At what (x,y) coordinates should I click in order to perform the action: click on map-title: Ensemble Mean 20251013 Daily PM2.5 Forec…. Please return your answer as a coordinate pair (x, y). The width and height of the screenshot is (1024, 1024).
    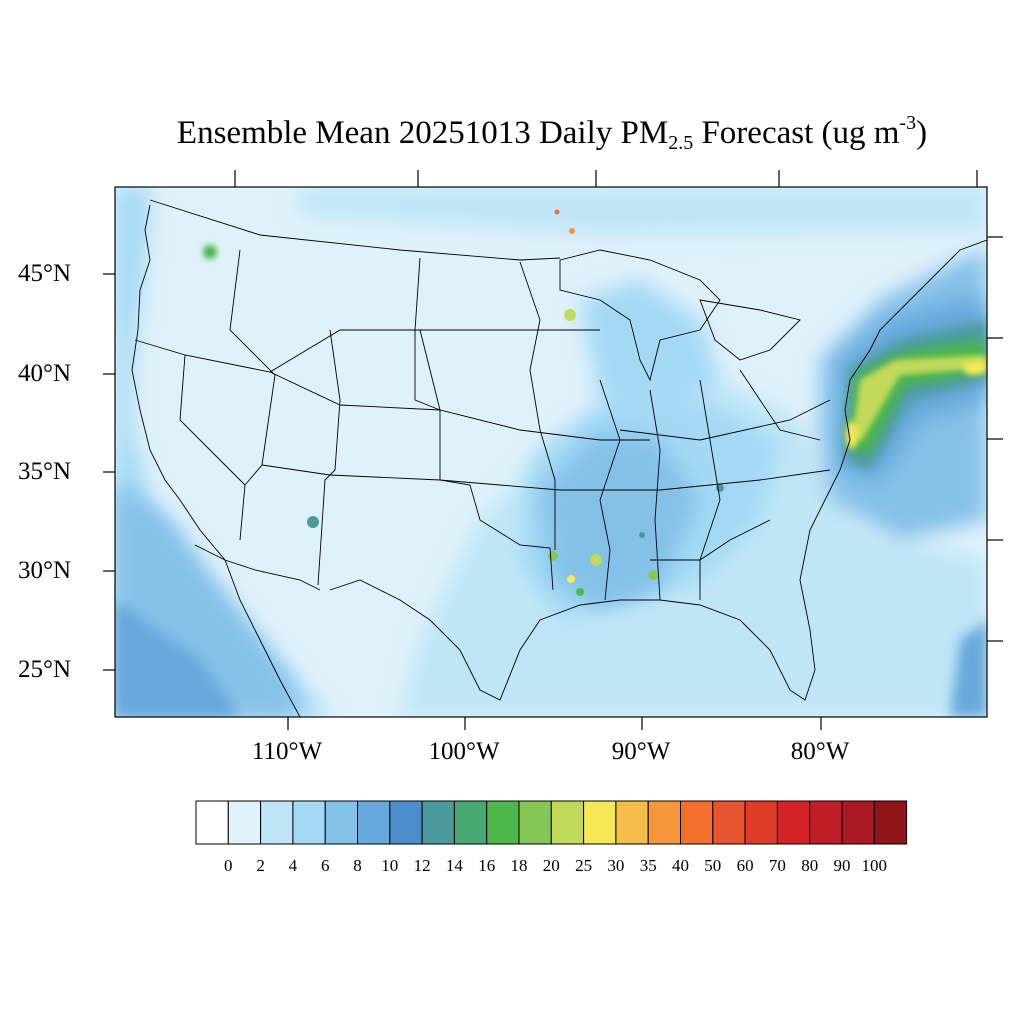
    Looking at the image, I should click on (552, 133).